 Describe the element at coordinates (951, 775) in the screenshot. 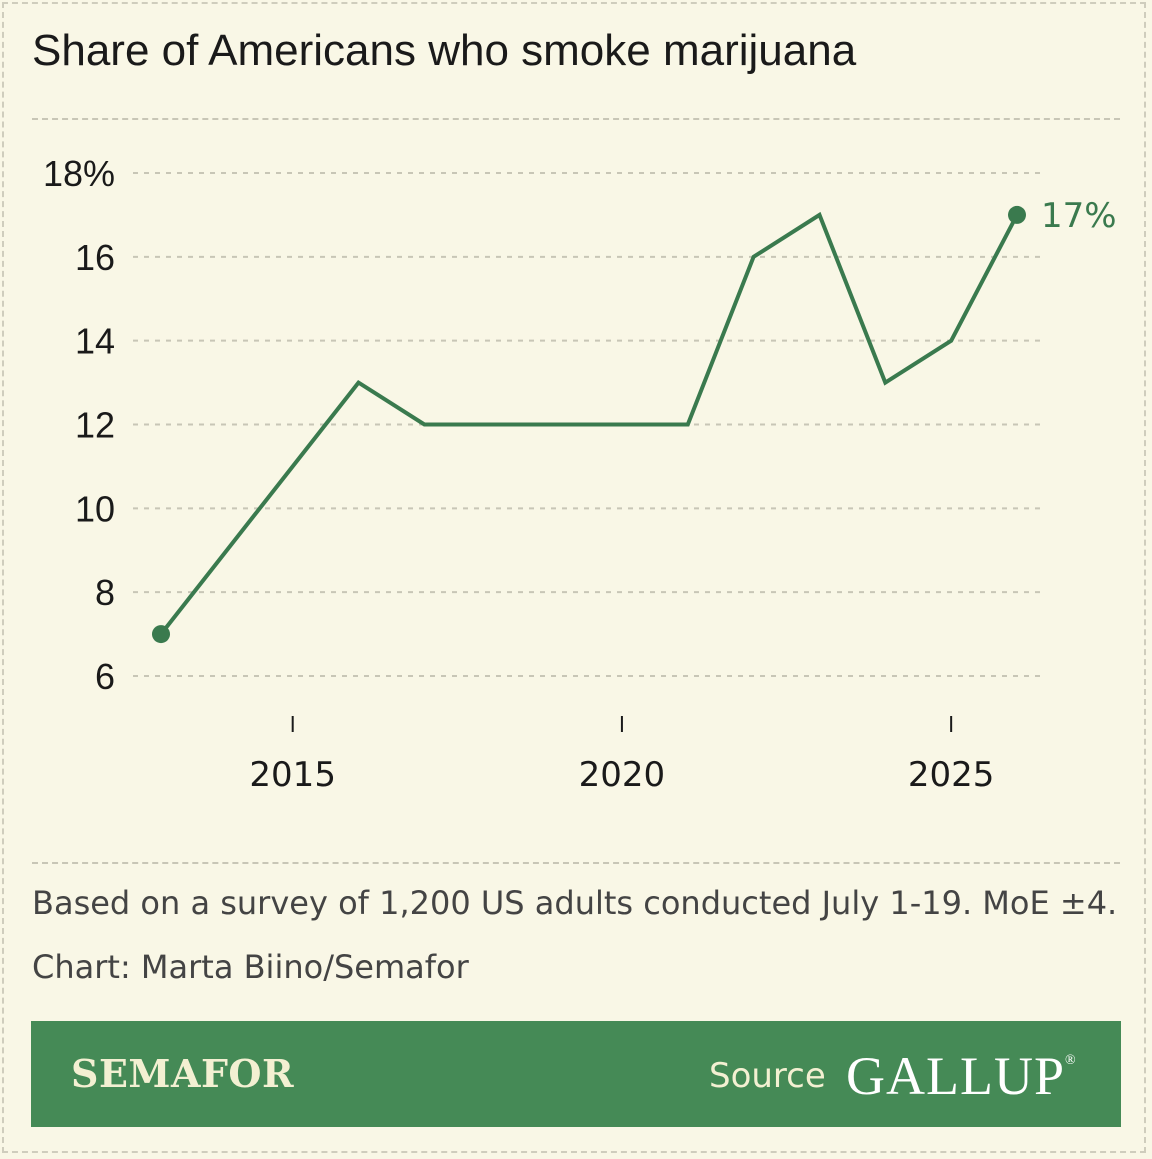

I see `x-tick-label-2025: 2025` at that location.